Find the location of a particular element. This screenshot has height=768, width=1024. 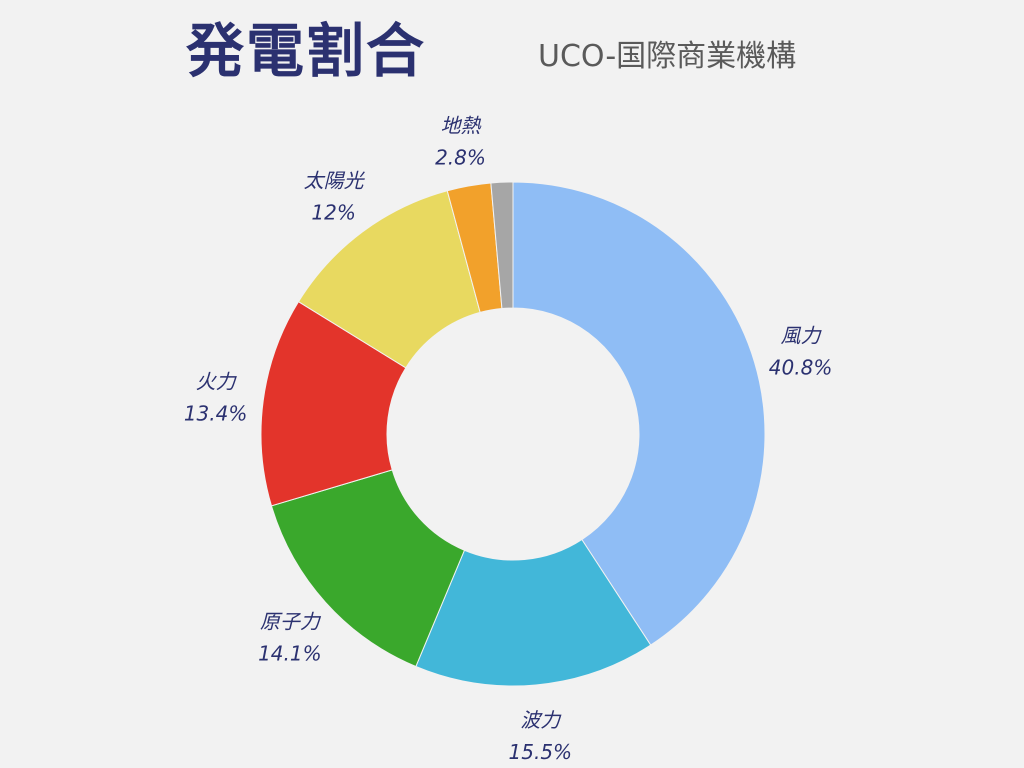

slice-value-火力: 13.4% is located at coordinates (216, 414).